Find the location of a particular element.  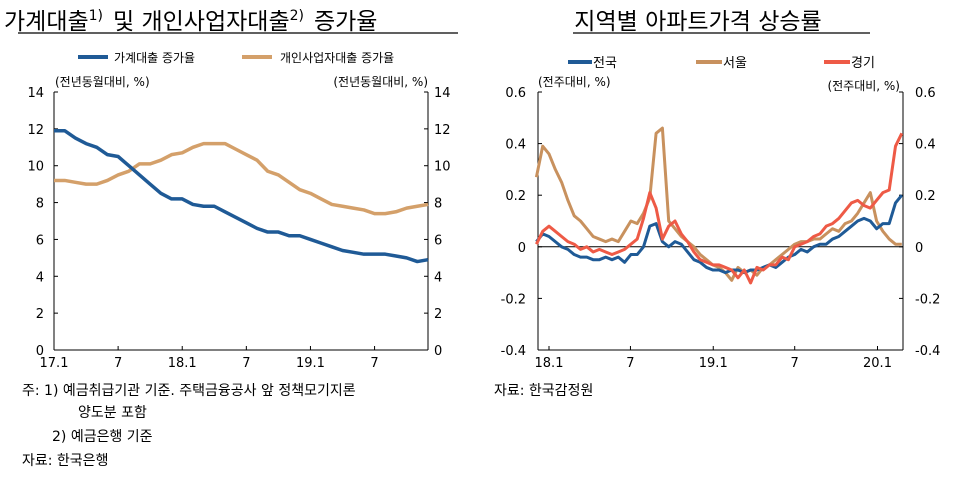

source-left: 자료: 한국은행 is located at coordinates (65, 461).